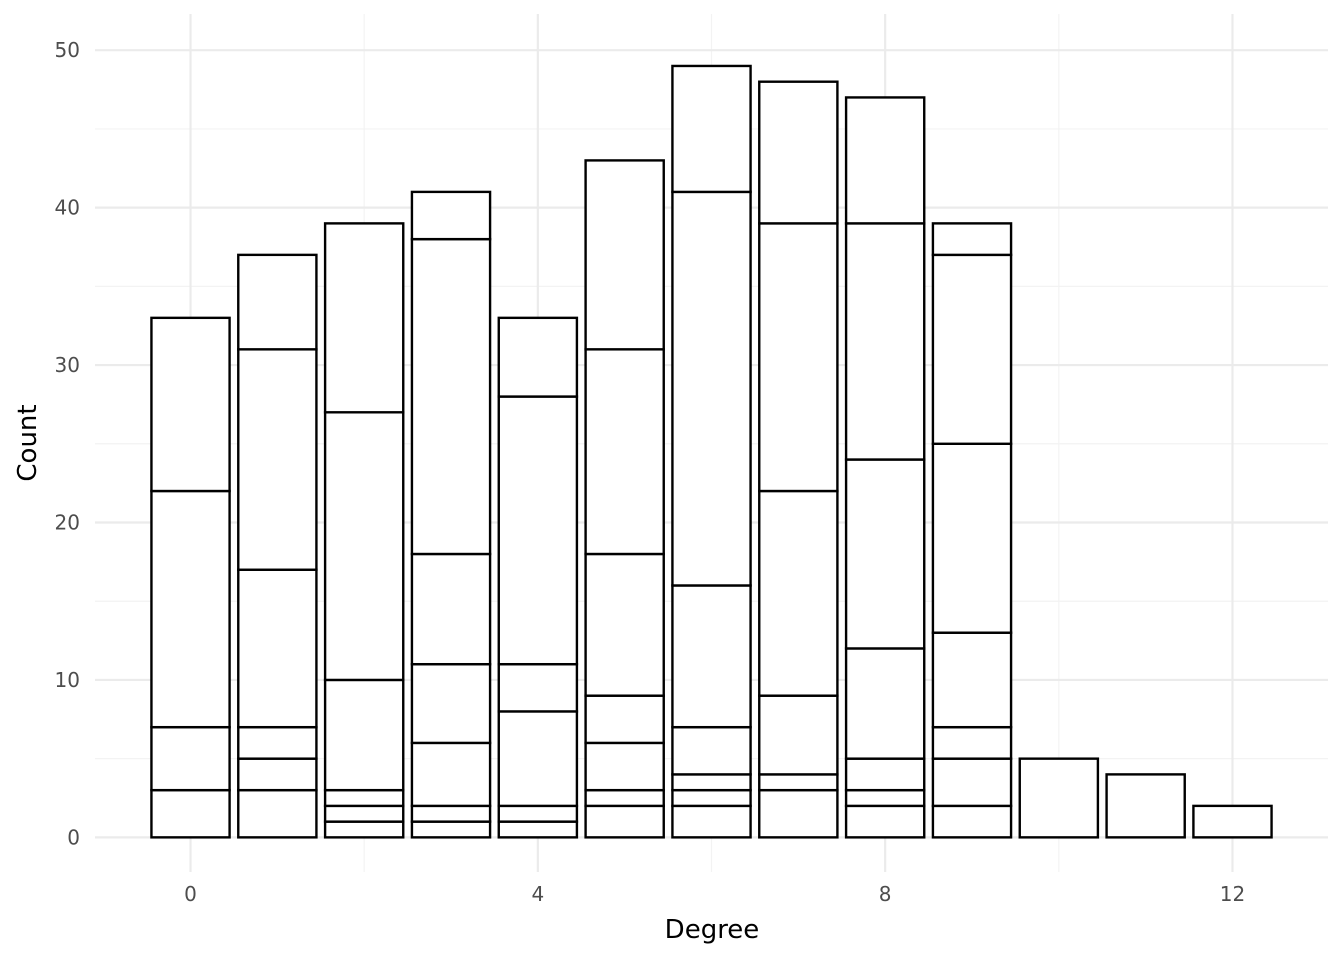 The width and height of the screenshot is (1344, 960). I want to click on y-tick-label: 0, so click(73, 837).